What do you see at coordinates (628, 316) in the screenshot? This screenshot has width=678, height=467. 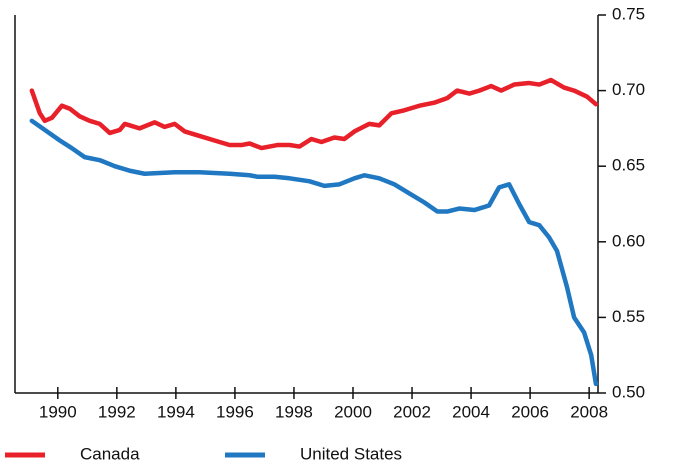 I see `y-tick-label: 0.55` at bounding box center [628, 316].